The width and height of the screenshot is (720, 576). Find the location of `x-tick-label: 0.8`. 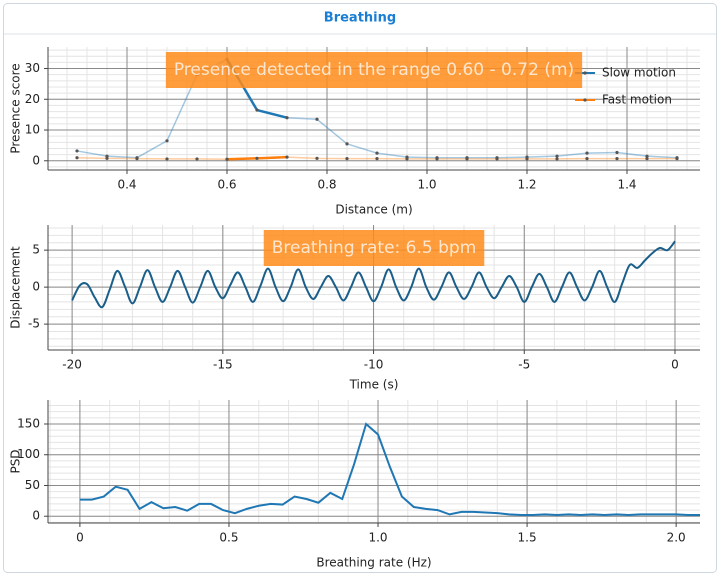

x-tick-label: 0.8 is located at coordinates (326, 185).